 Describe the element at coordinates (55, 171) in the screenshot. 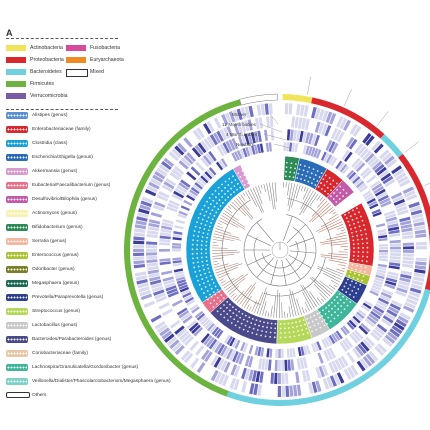

I see `legend-label: Akkermansia (genus)` at that location.